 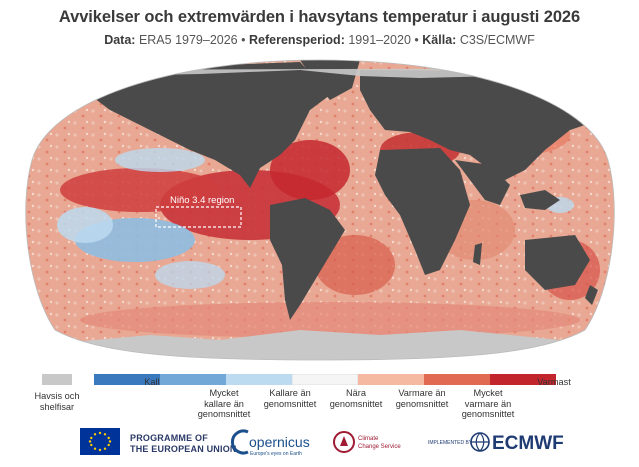 I want to click on copernicus-tagline: Europe's eyes on Earth, so click(x=276, y=454).